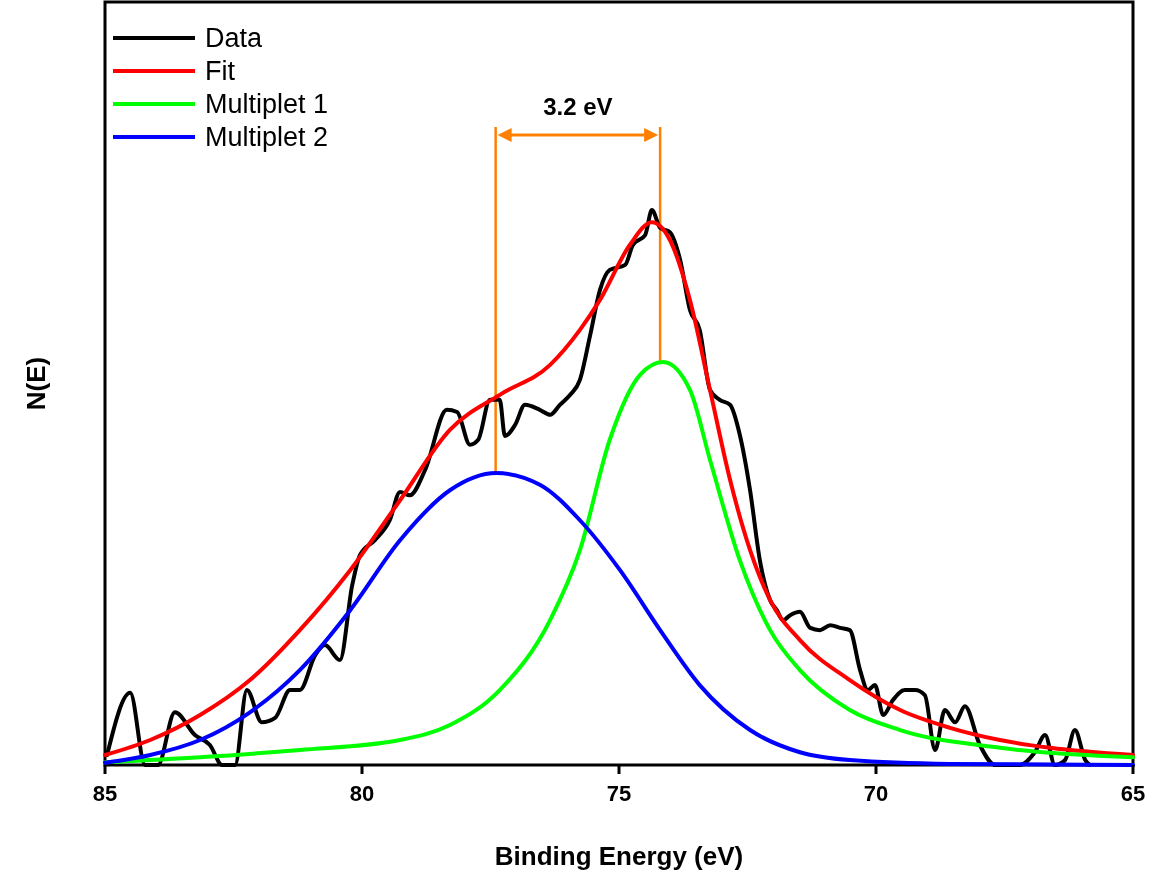 The height and width of the screenshot is (888, 1155). Describe the element at coordinates (105, 793) in the screenshot. I see `x-tick-label: 85` at that location.